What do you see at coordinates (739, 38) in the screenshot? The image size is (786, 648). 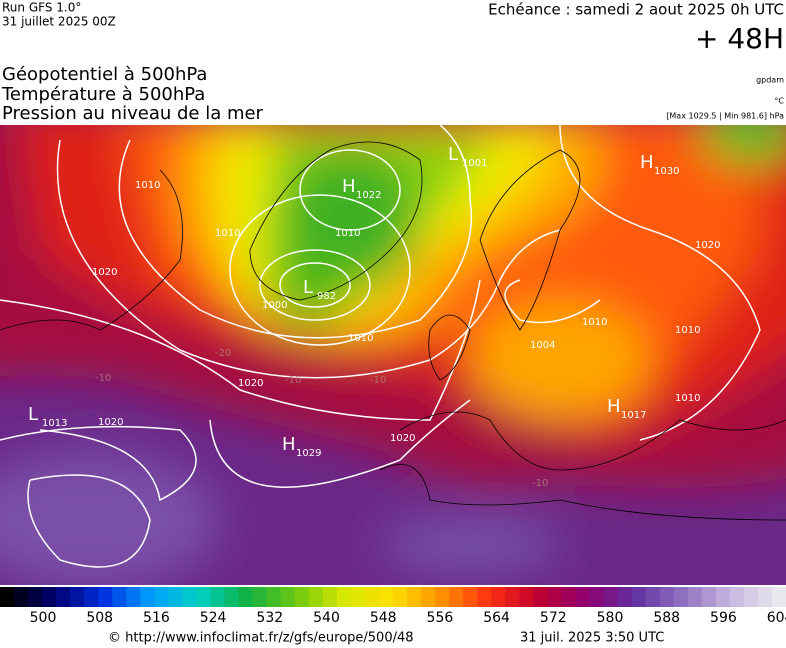 I see `horizon: + 48H` at bounding box center [739, 38].